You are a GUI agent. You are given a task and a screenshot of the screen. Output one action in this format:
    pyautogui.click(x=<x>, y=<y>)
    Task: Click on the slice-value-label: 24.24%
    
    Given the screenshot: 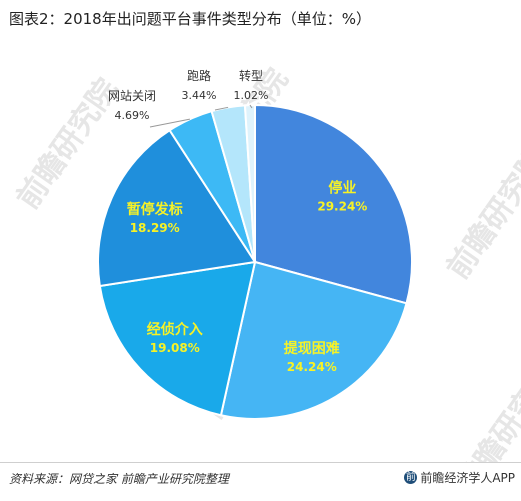 What is the action you would take?
    pyautogui.click(x=312, y=367)
    